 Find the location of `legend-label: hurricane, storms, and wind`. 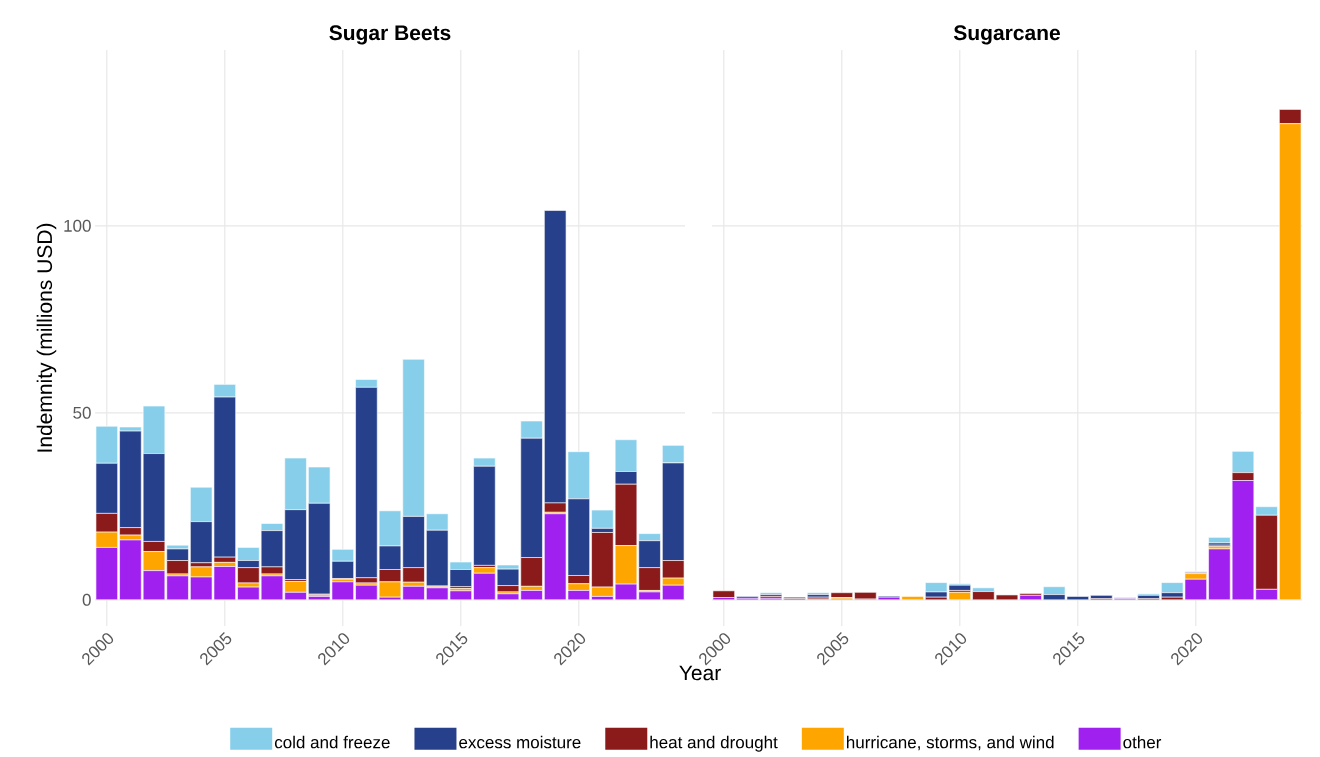

legend-label: hurricane, storms, and wind is located at coordinates (950, 743).